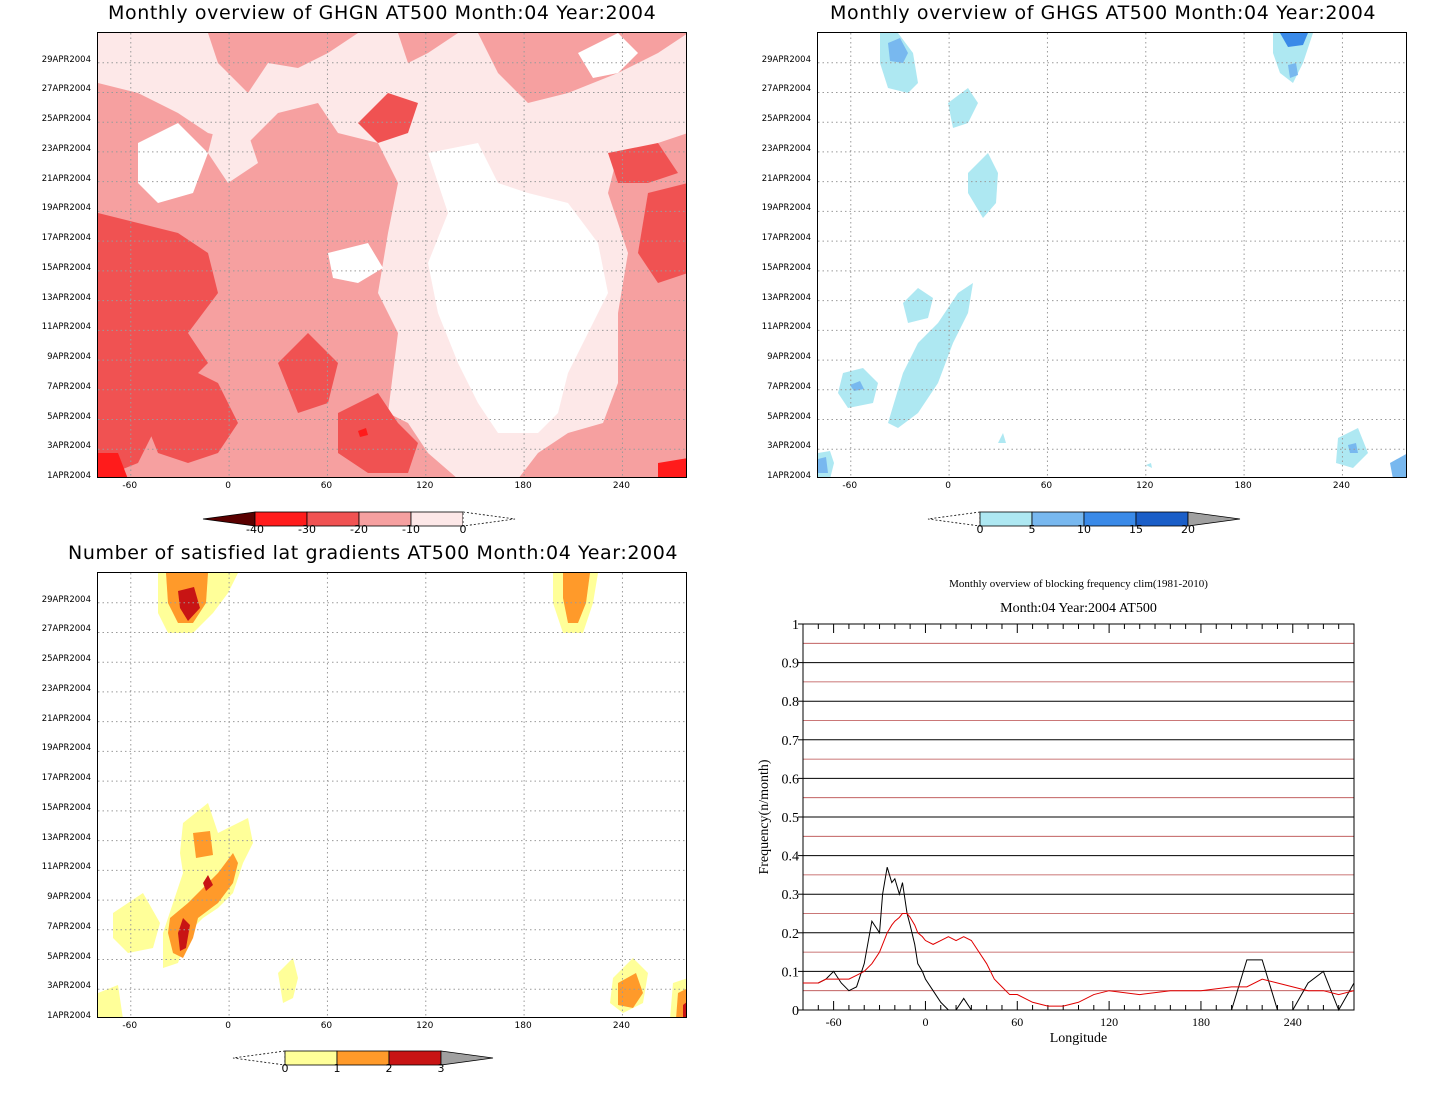  Describe the element at coordinates (389, 1068) in the screenshot. I see `colorbar-label: 2` at that location.